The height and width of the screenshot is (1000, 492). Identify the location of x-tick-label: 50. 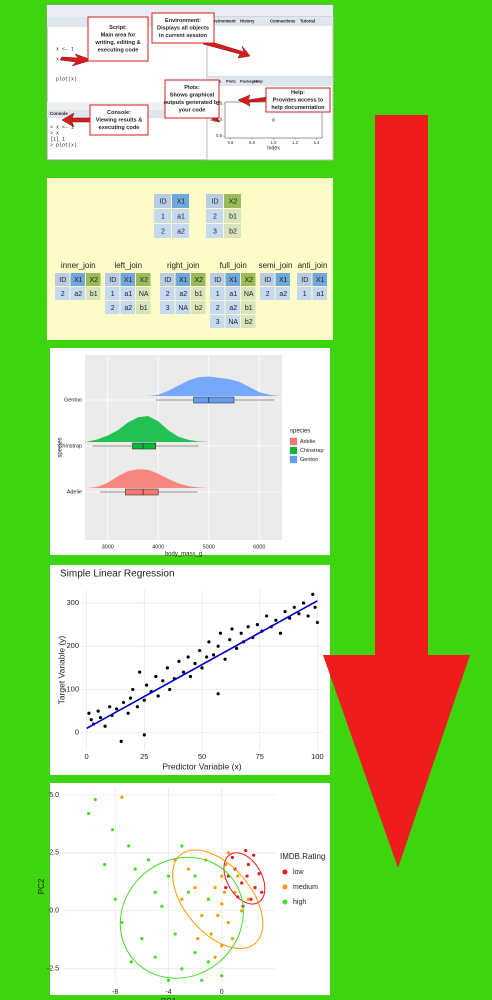
(202, 756).